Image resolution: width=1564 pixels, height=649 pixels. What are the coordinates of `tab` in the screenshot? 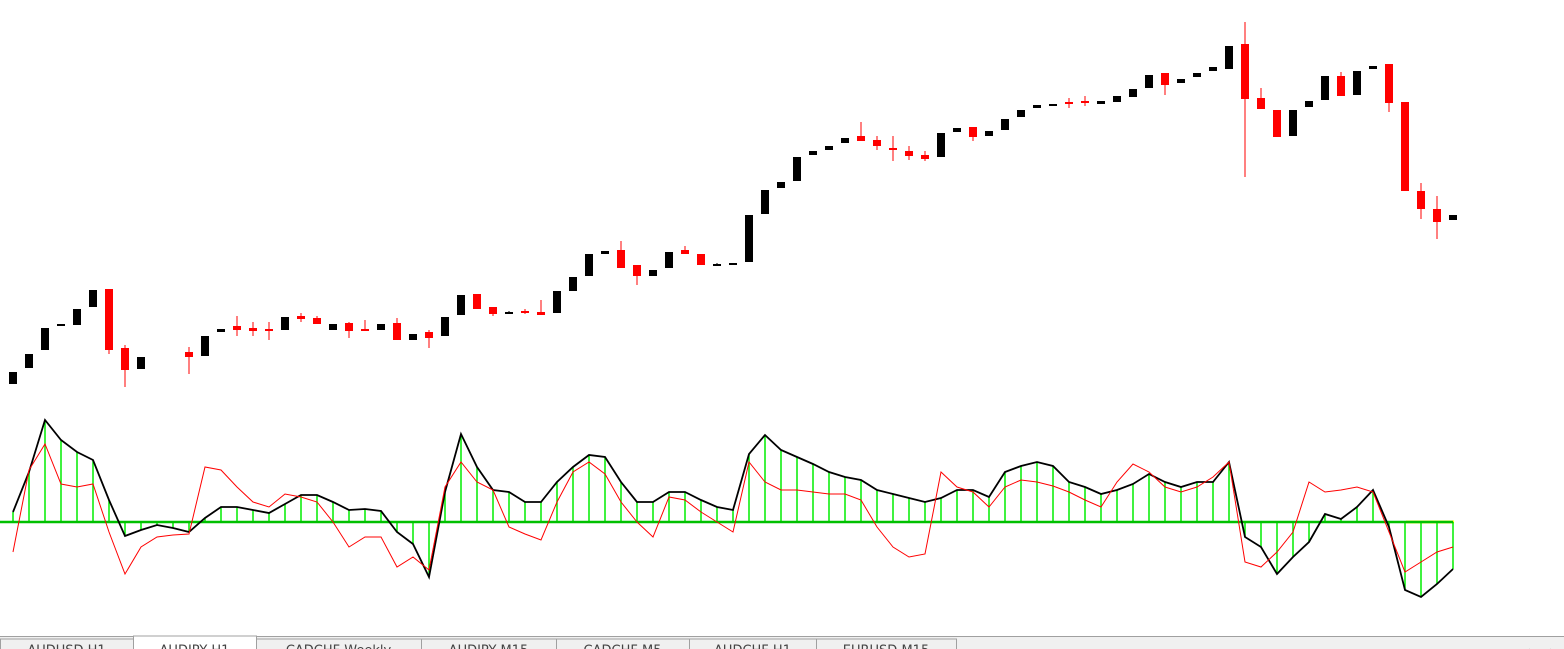 It's located at (886, 643).